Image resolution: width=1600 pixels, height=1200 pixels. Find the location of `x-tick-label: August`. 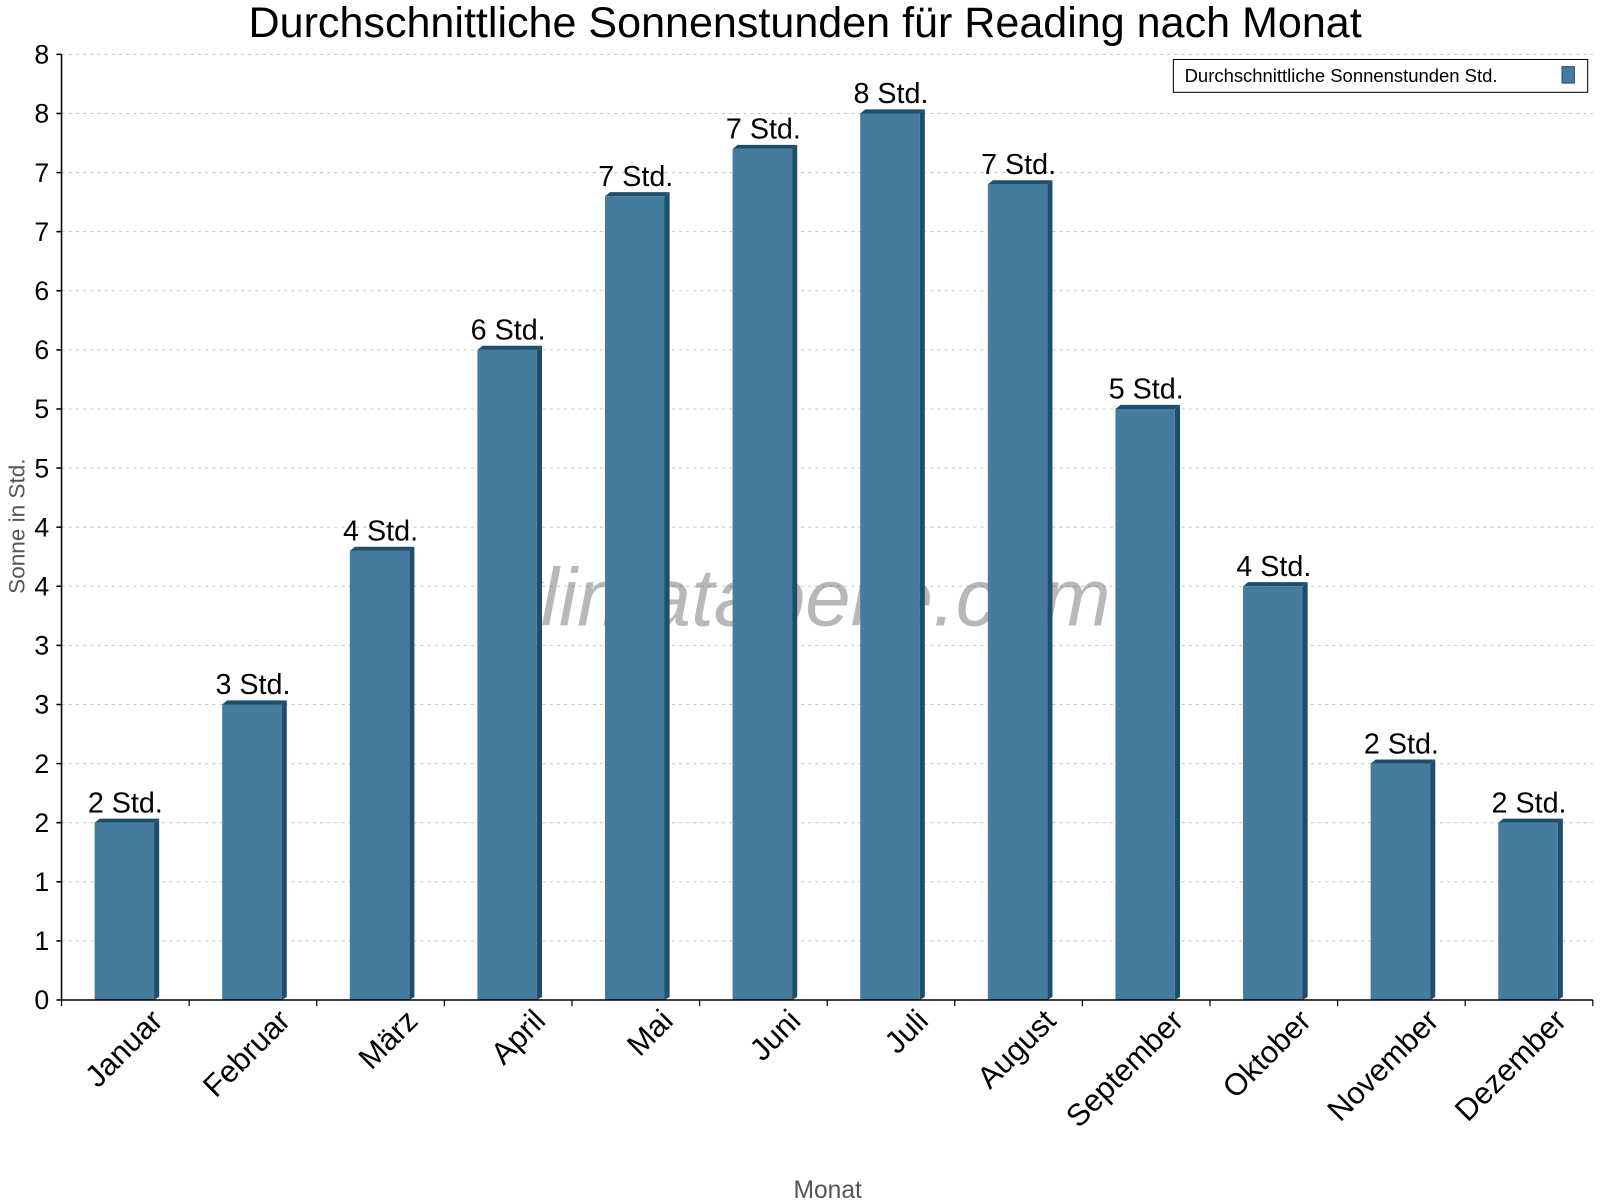

x-tick-label: August is located at coordinates (1016, 1048).